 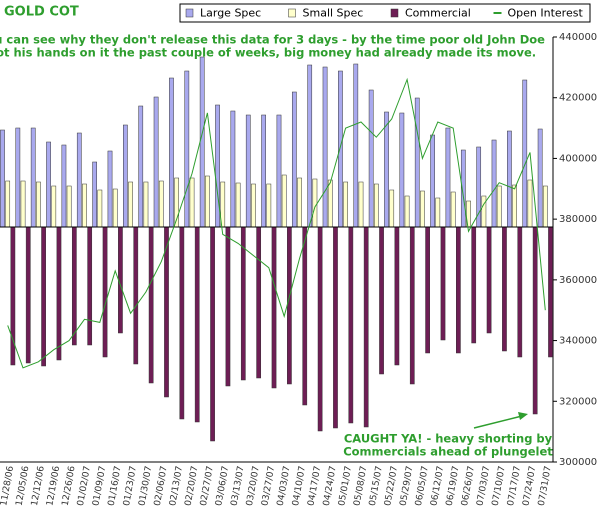 What do you see at coordinates (230, 13) in the screenshot?
I see `legend-label: Large Spec` at bounding box center [230, 13].